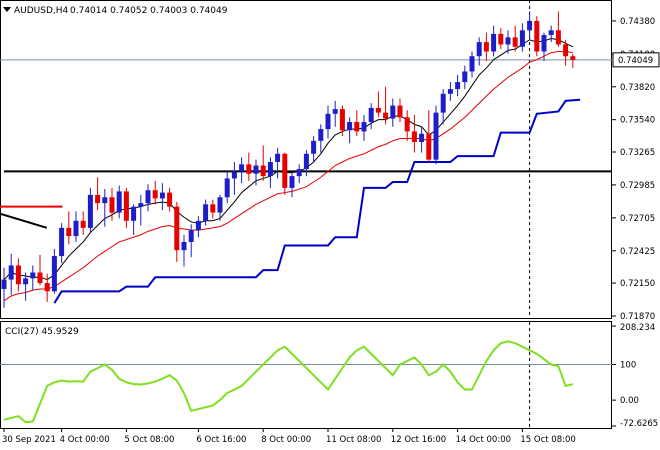 This screenshot has width=660, height=450. What do you see at coordinates (221, 440) in the screenshot?
I see `time-tick-label: 6 Oct 16:00` at bounding box center [221, 440].